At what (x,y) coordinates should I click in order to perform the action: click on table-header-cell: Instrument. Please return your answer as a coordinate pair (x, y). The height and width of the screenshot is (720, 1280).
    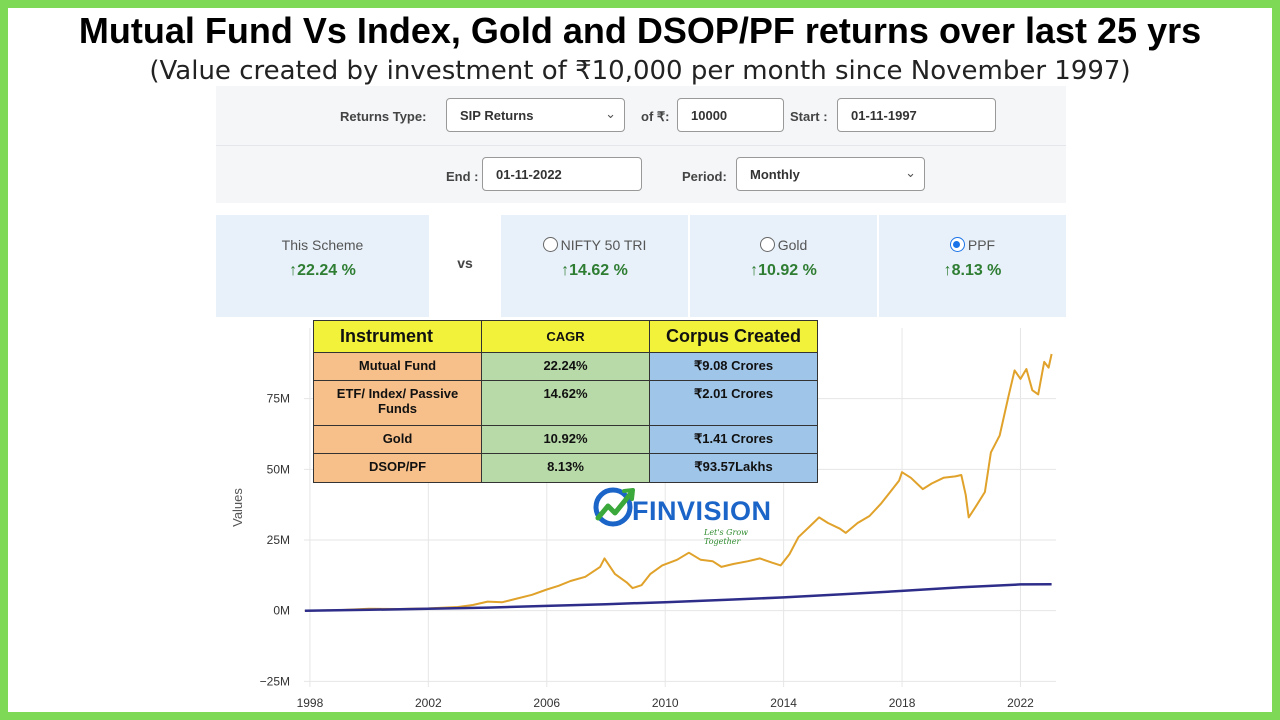
    Looking at the image, I should click on (397, 336).